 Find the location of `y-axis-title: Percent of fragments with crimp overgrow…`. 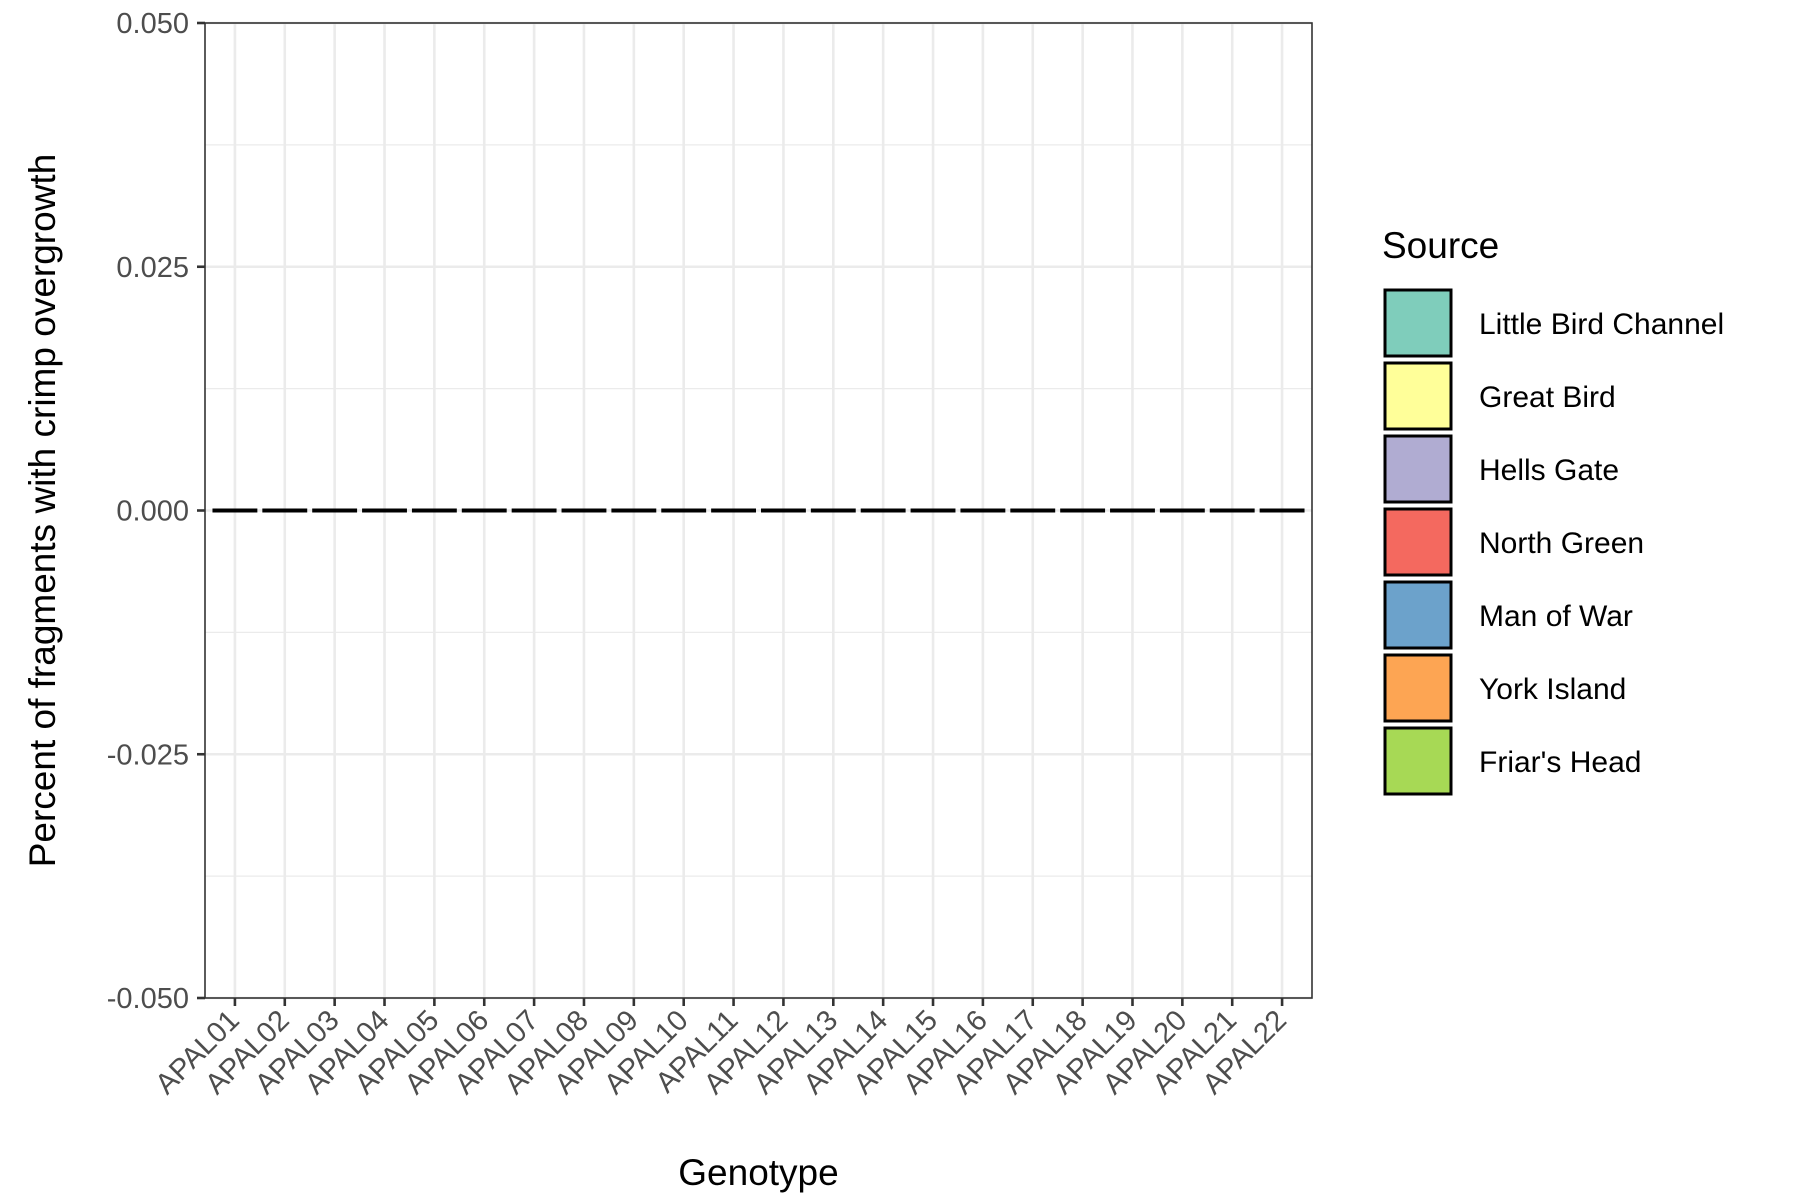

y-axis-title: Percent of fragments with crimp overgrow… is located at coordinates (42, 511).